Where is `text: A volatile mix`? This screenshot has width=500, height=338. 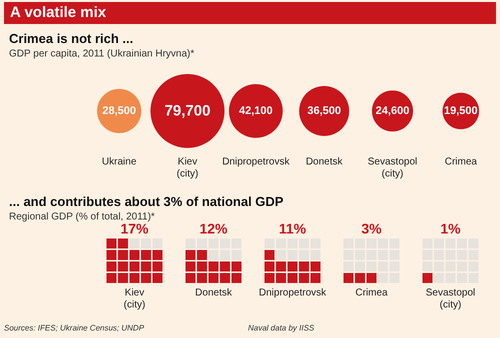 text: A volatile mix is located at coordinates (250, 12).